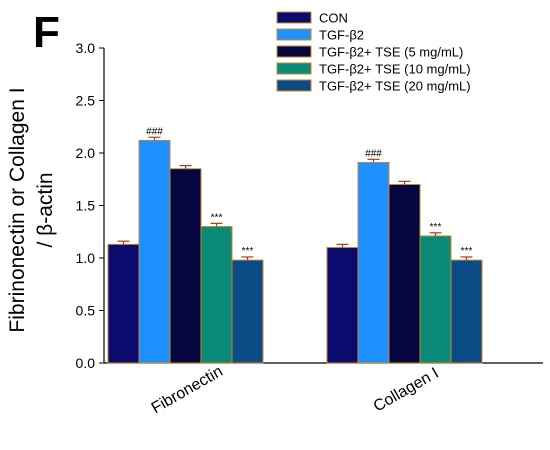  What do you see at coordinates (391, 52) in the screenshot?
I see `legend-label-2: TGF-β2+ TSE (5 mg/mL)` at bounding box center [391, 52].